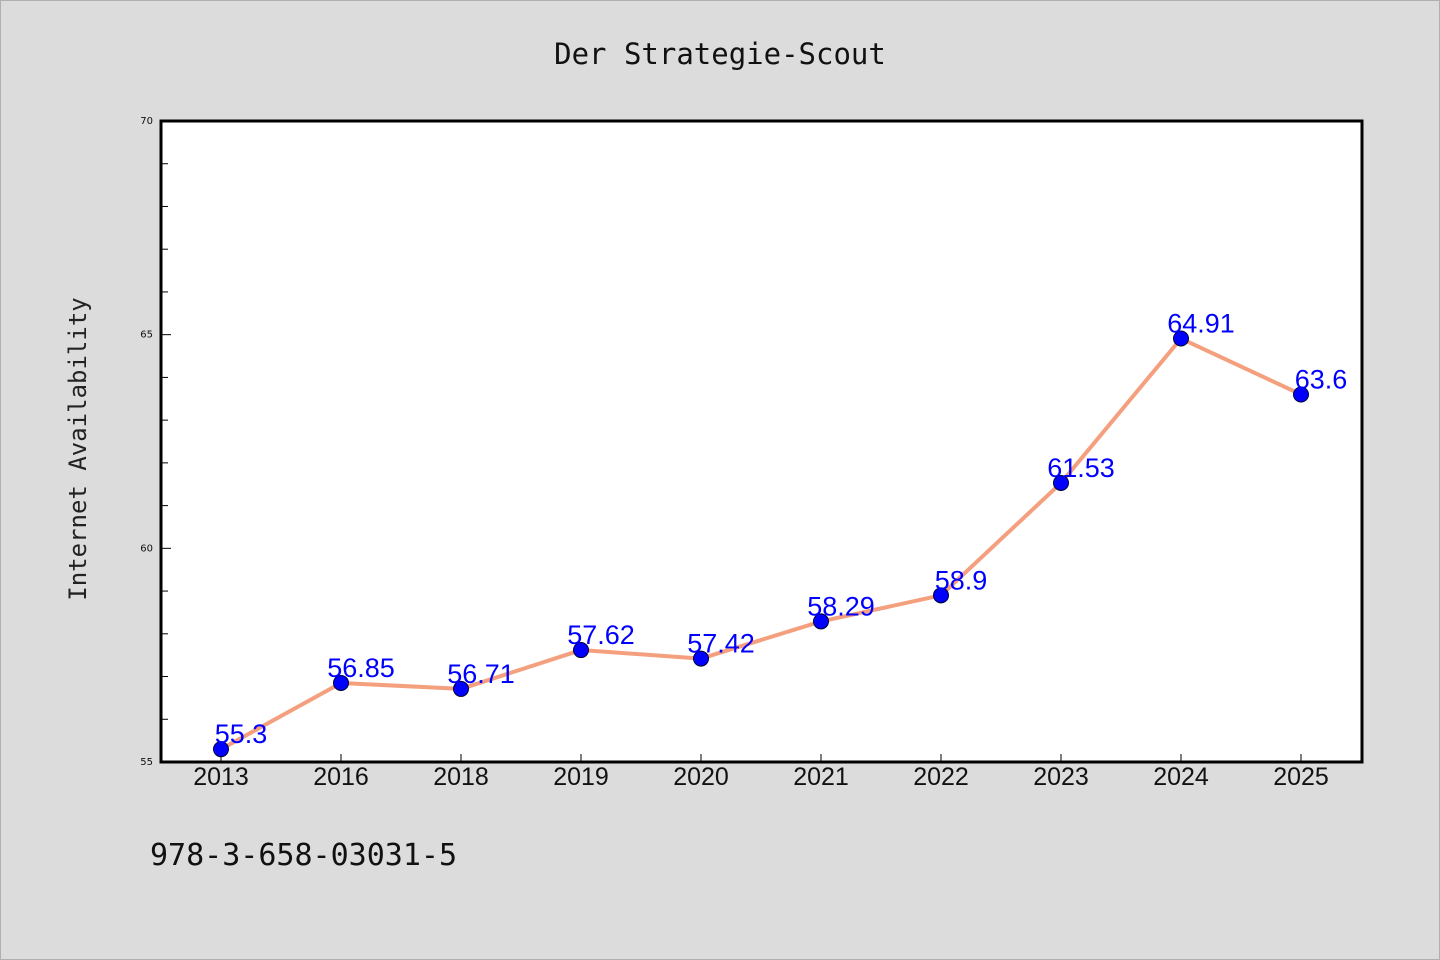 The height and width of the screenshot is (960, 1440). What do you see at coordinates (941, 777) in the screenshot?
I see `x-tick-label: 2022` at bounding box center [941, 777].